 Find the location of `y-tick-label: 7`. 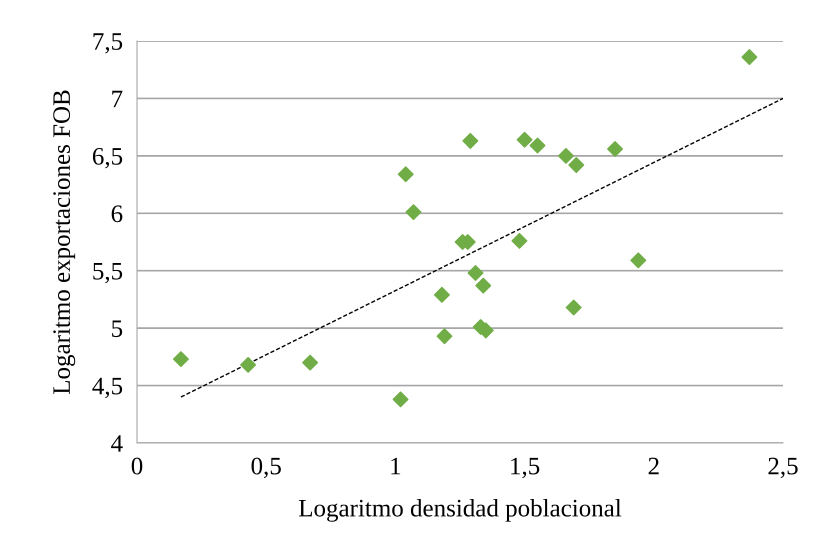

y-tick-label: 7 is located at coordinates (117, 99).